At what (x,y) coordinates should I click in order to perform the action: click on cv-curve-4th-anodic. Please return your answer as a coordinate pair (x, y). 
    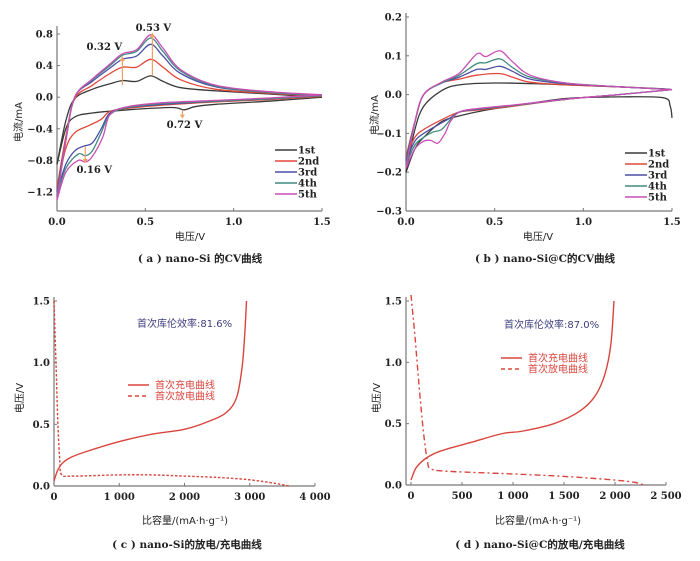
    Looking at the image, I should click on (539, 111).